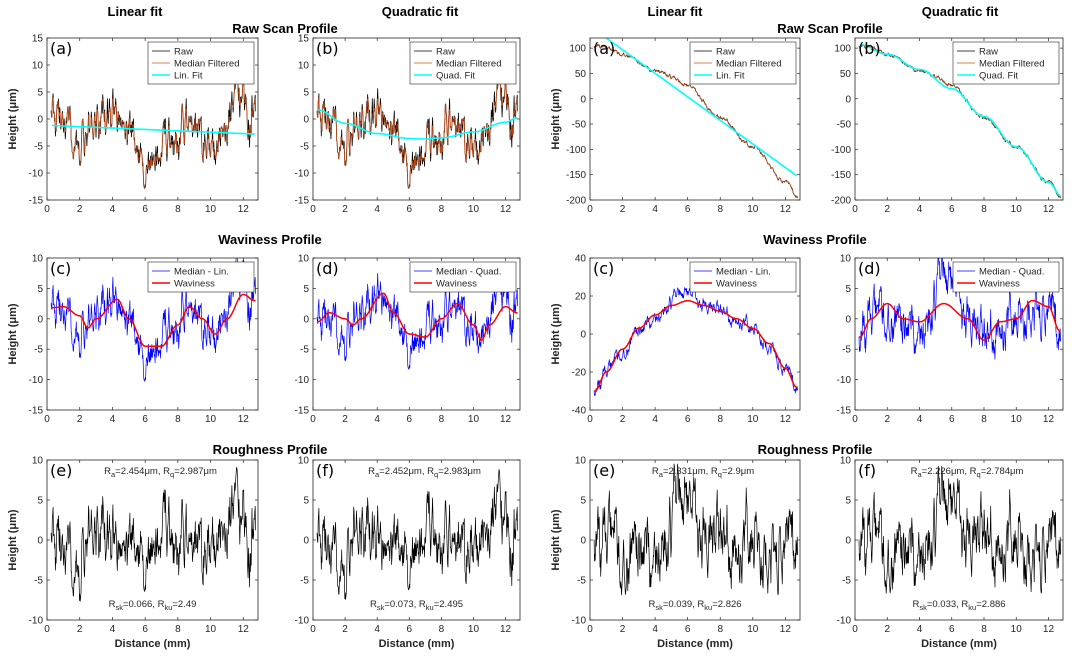 The width and height of the screenshot is (1080, 658). What do you see at coordinates (694, 605) in the screenshot?
I see `rsk-rku-annotation: Rsk=0.039, Rku=2.826` at bounding box center [694, 605].